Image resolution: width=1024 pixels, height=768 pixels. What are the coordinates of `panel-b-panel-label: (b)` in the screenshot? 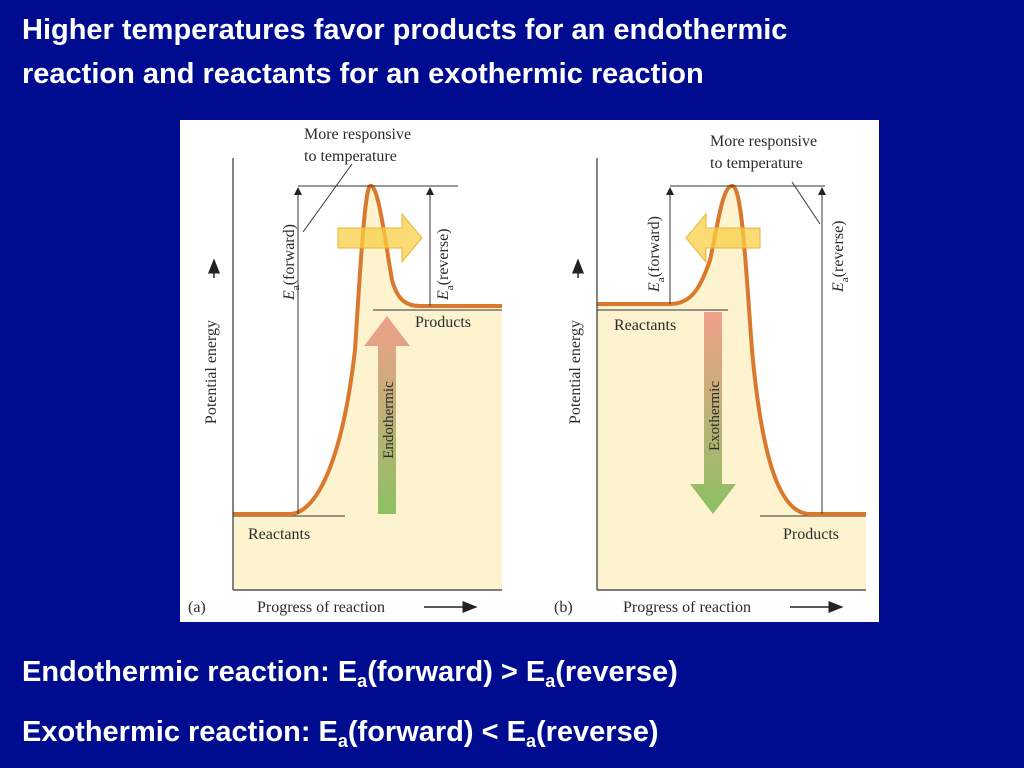 It's located at (563, 607).